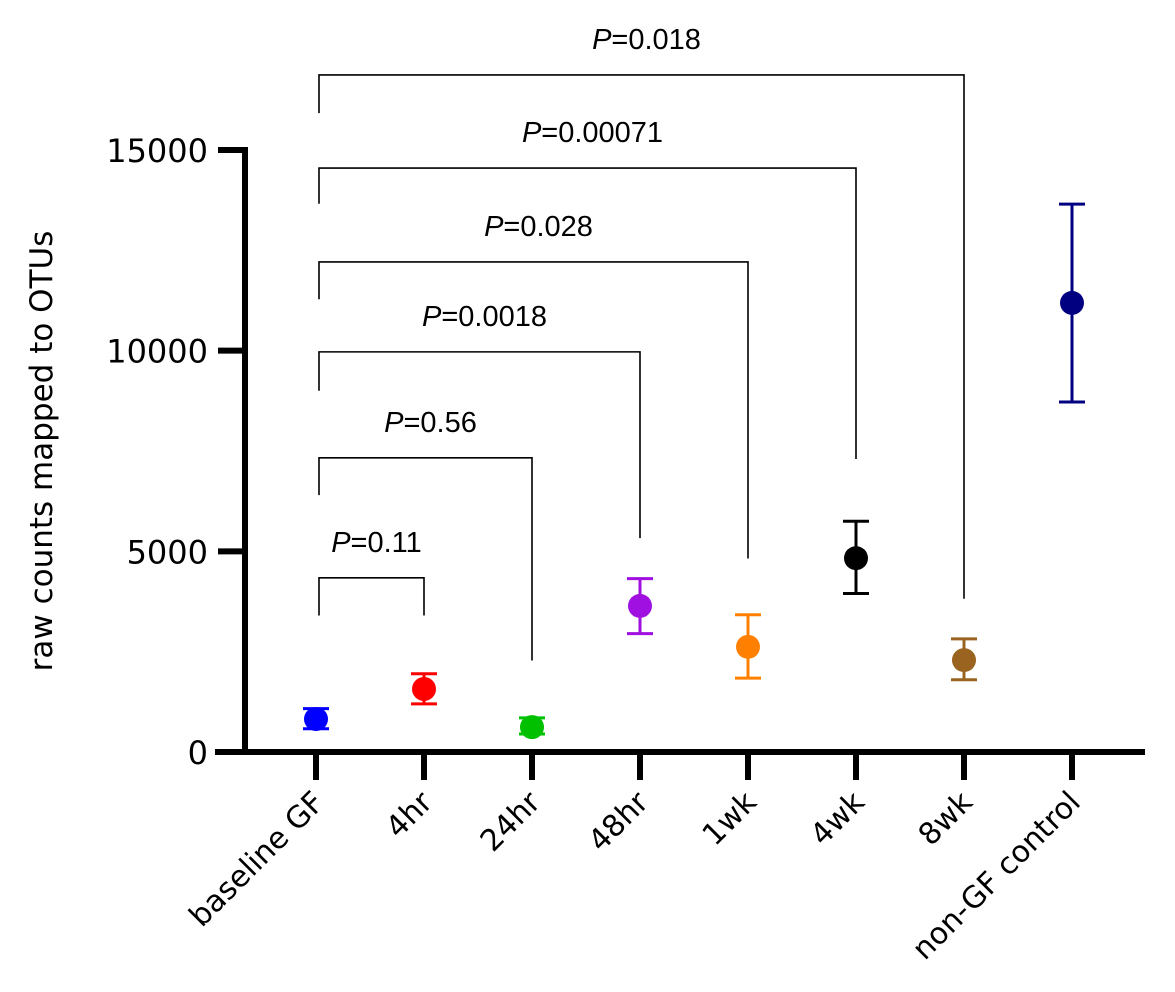 The width and height of the screenshot is (1175, 992). Describe the element at coordinates (946, 818) in the screenshot. I see `x-tick-label: 8wk` at that location.